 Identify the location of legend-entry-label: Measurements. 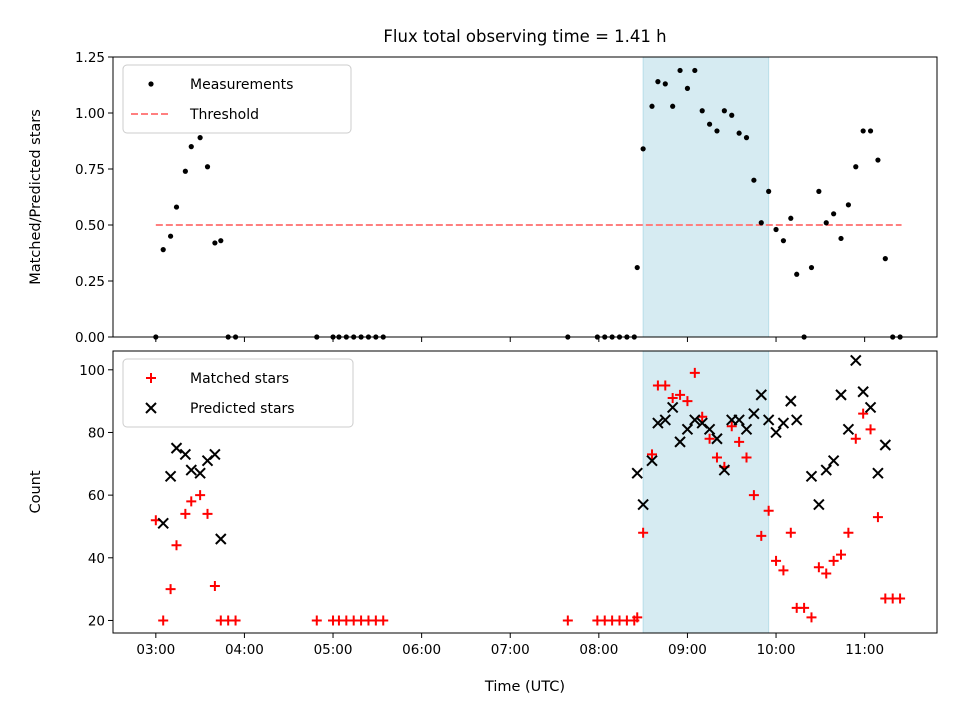
(241, 85).